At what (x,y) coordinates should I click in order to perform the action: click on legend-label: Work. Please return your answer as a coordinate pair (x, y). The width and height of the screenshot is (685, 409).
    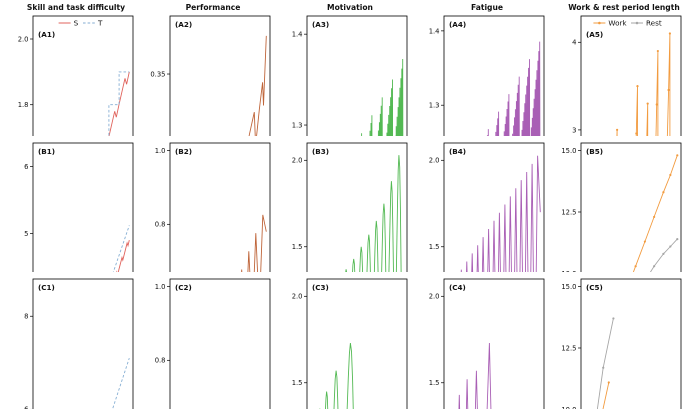
    Looking at the image, I should click on (617, 23).